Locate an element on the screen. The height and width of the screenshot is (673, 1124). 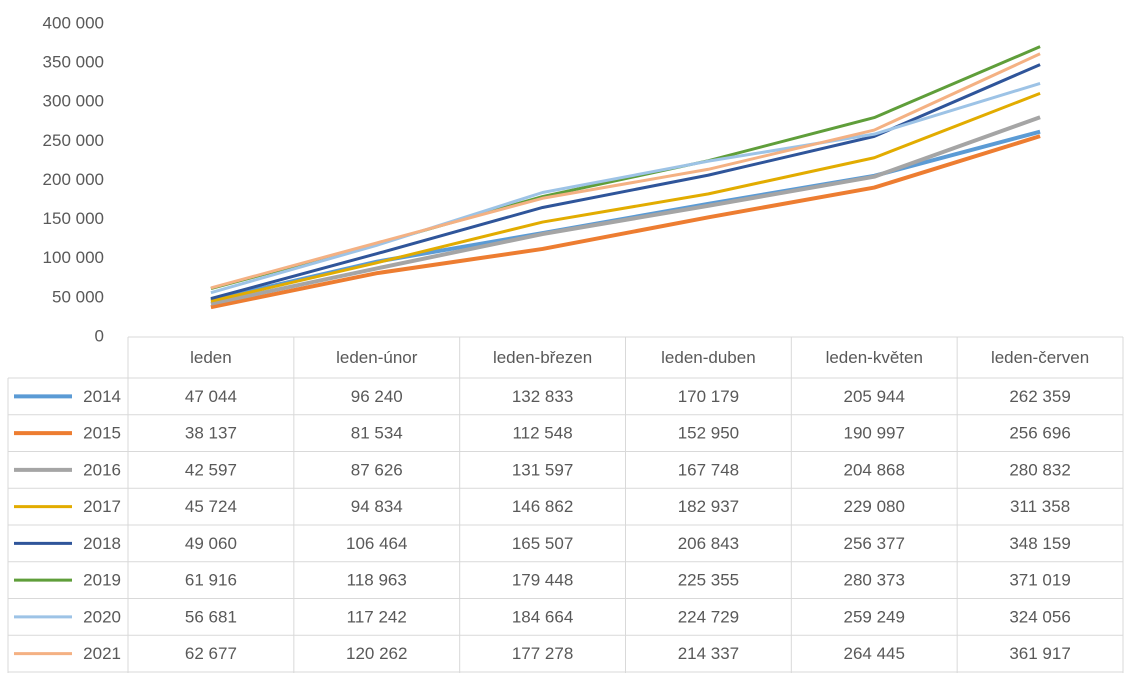
table-value: 87 626 is located at coordinates (377, 469).